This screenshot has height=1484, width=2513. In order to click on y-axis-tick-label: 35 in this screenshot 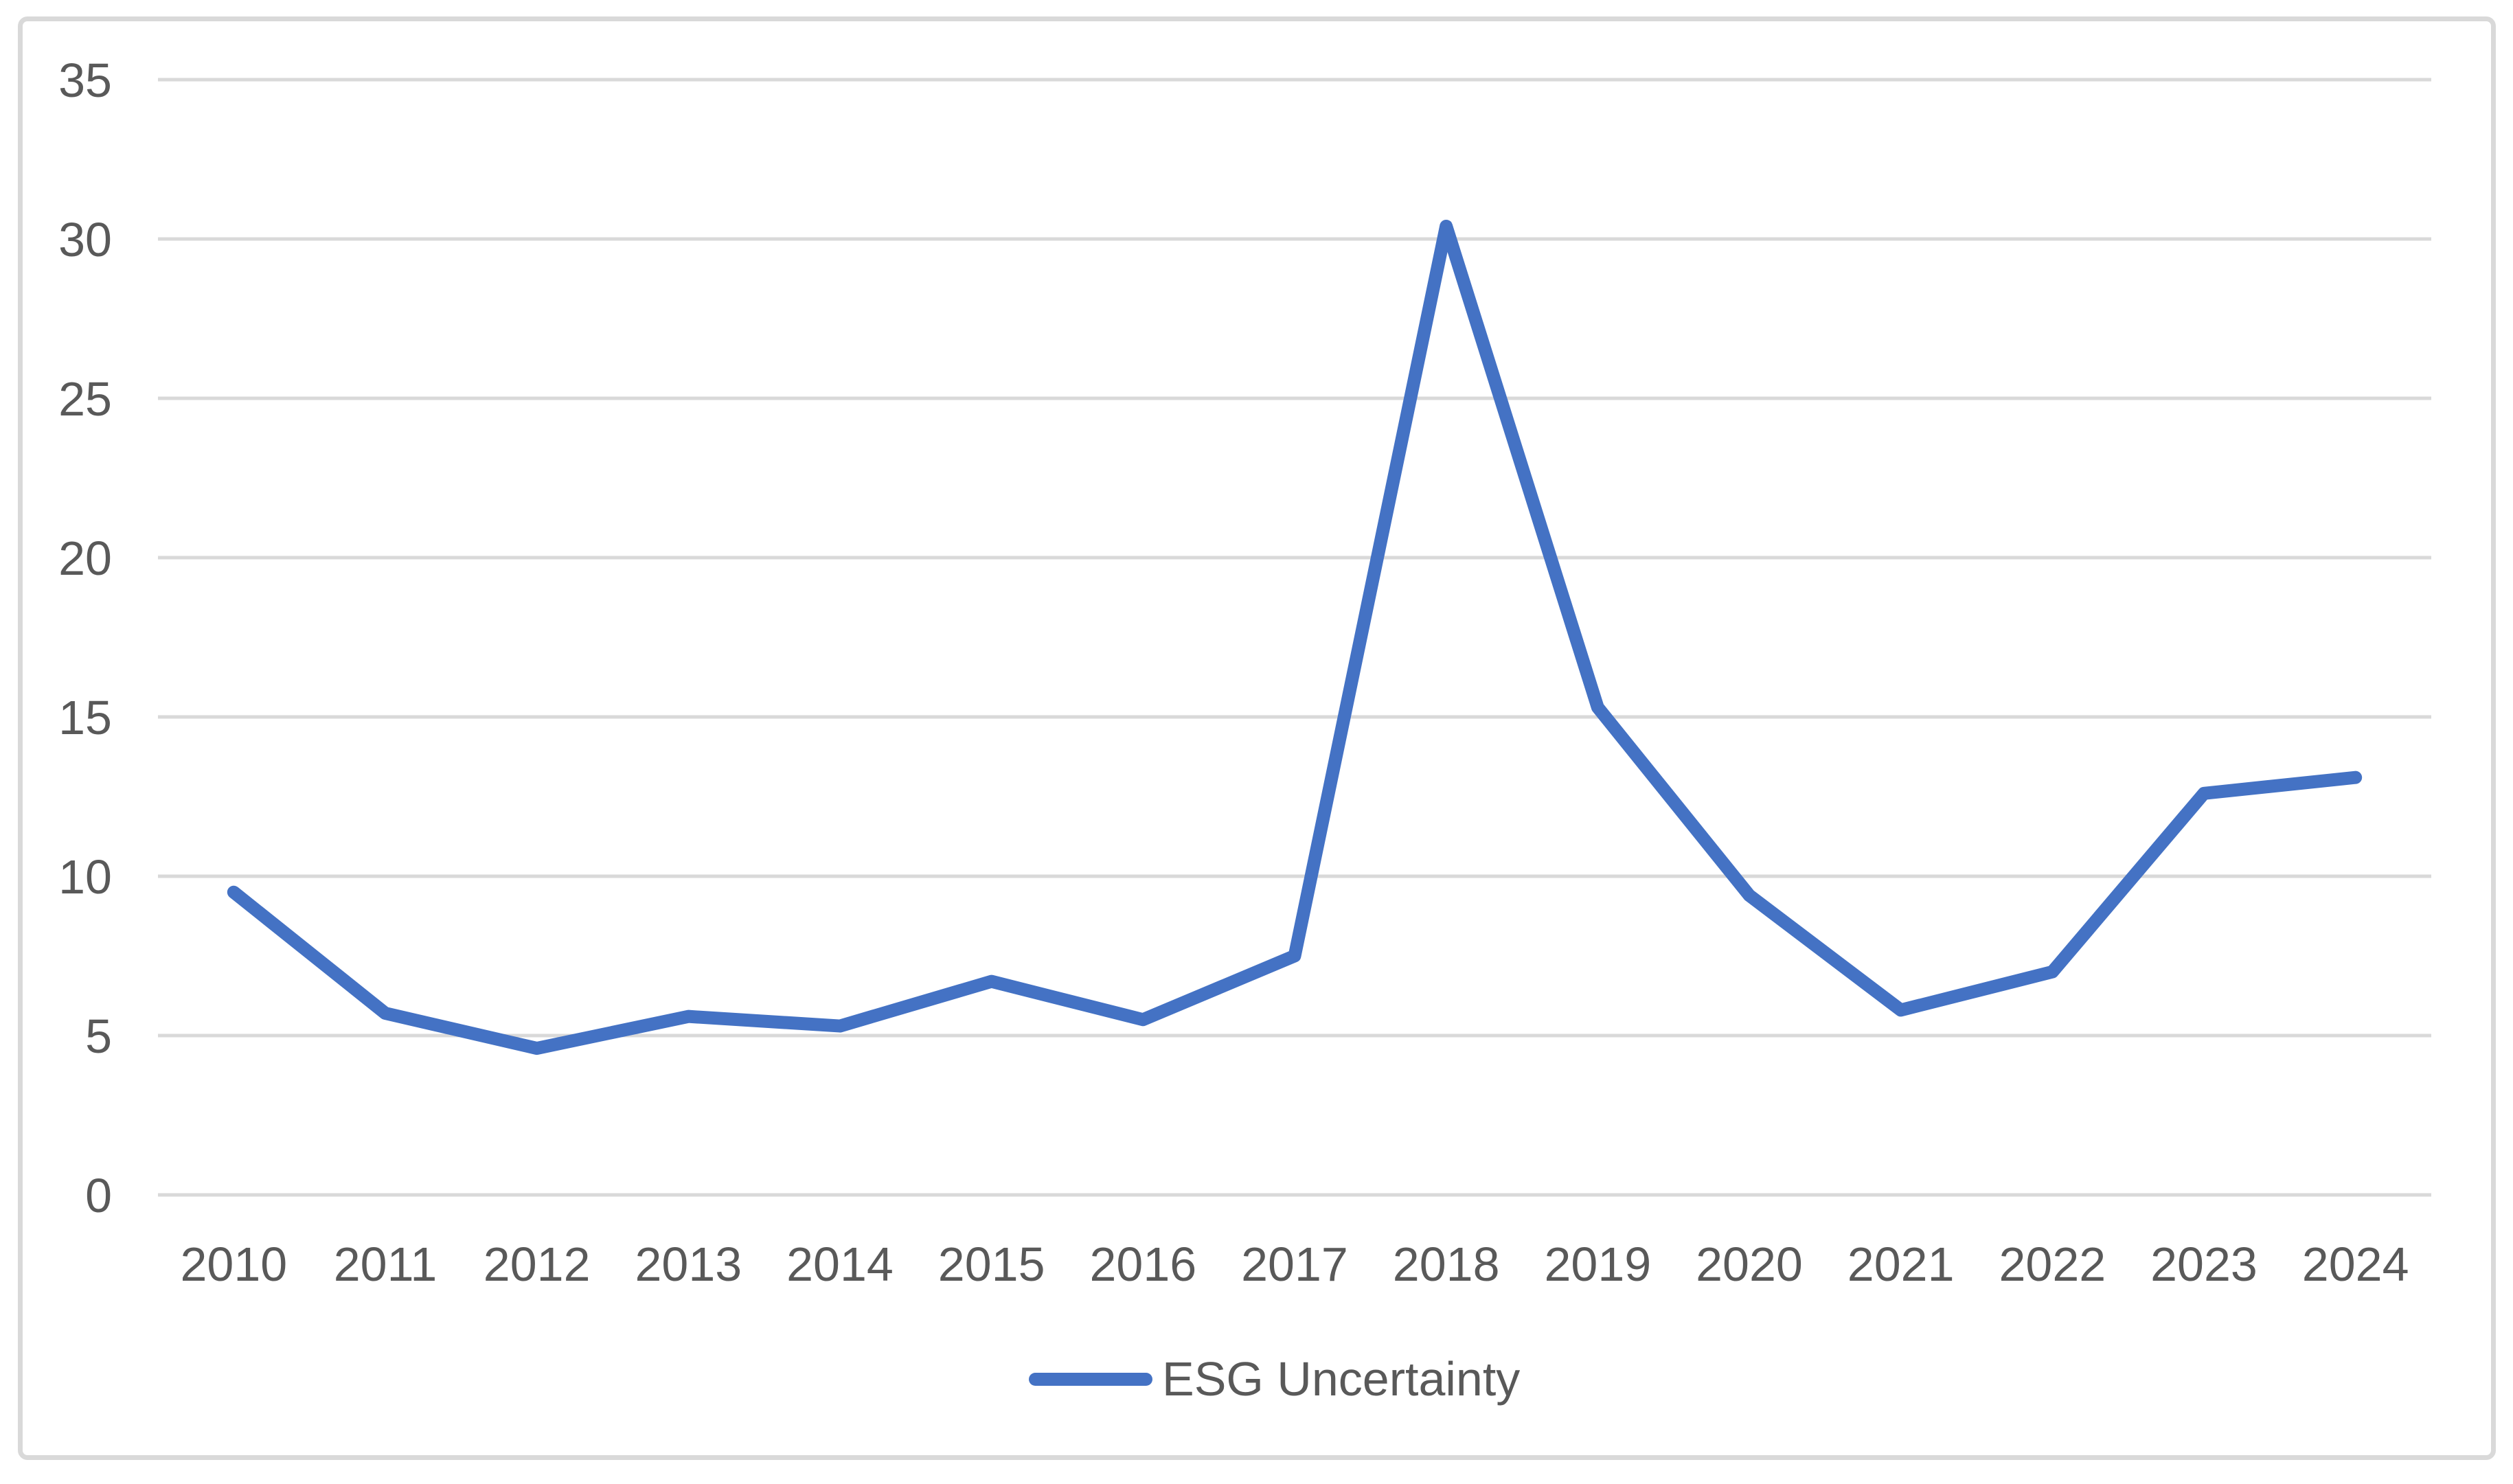, I will do `click(85, 81)`.